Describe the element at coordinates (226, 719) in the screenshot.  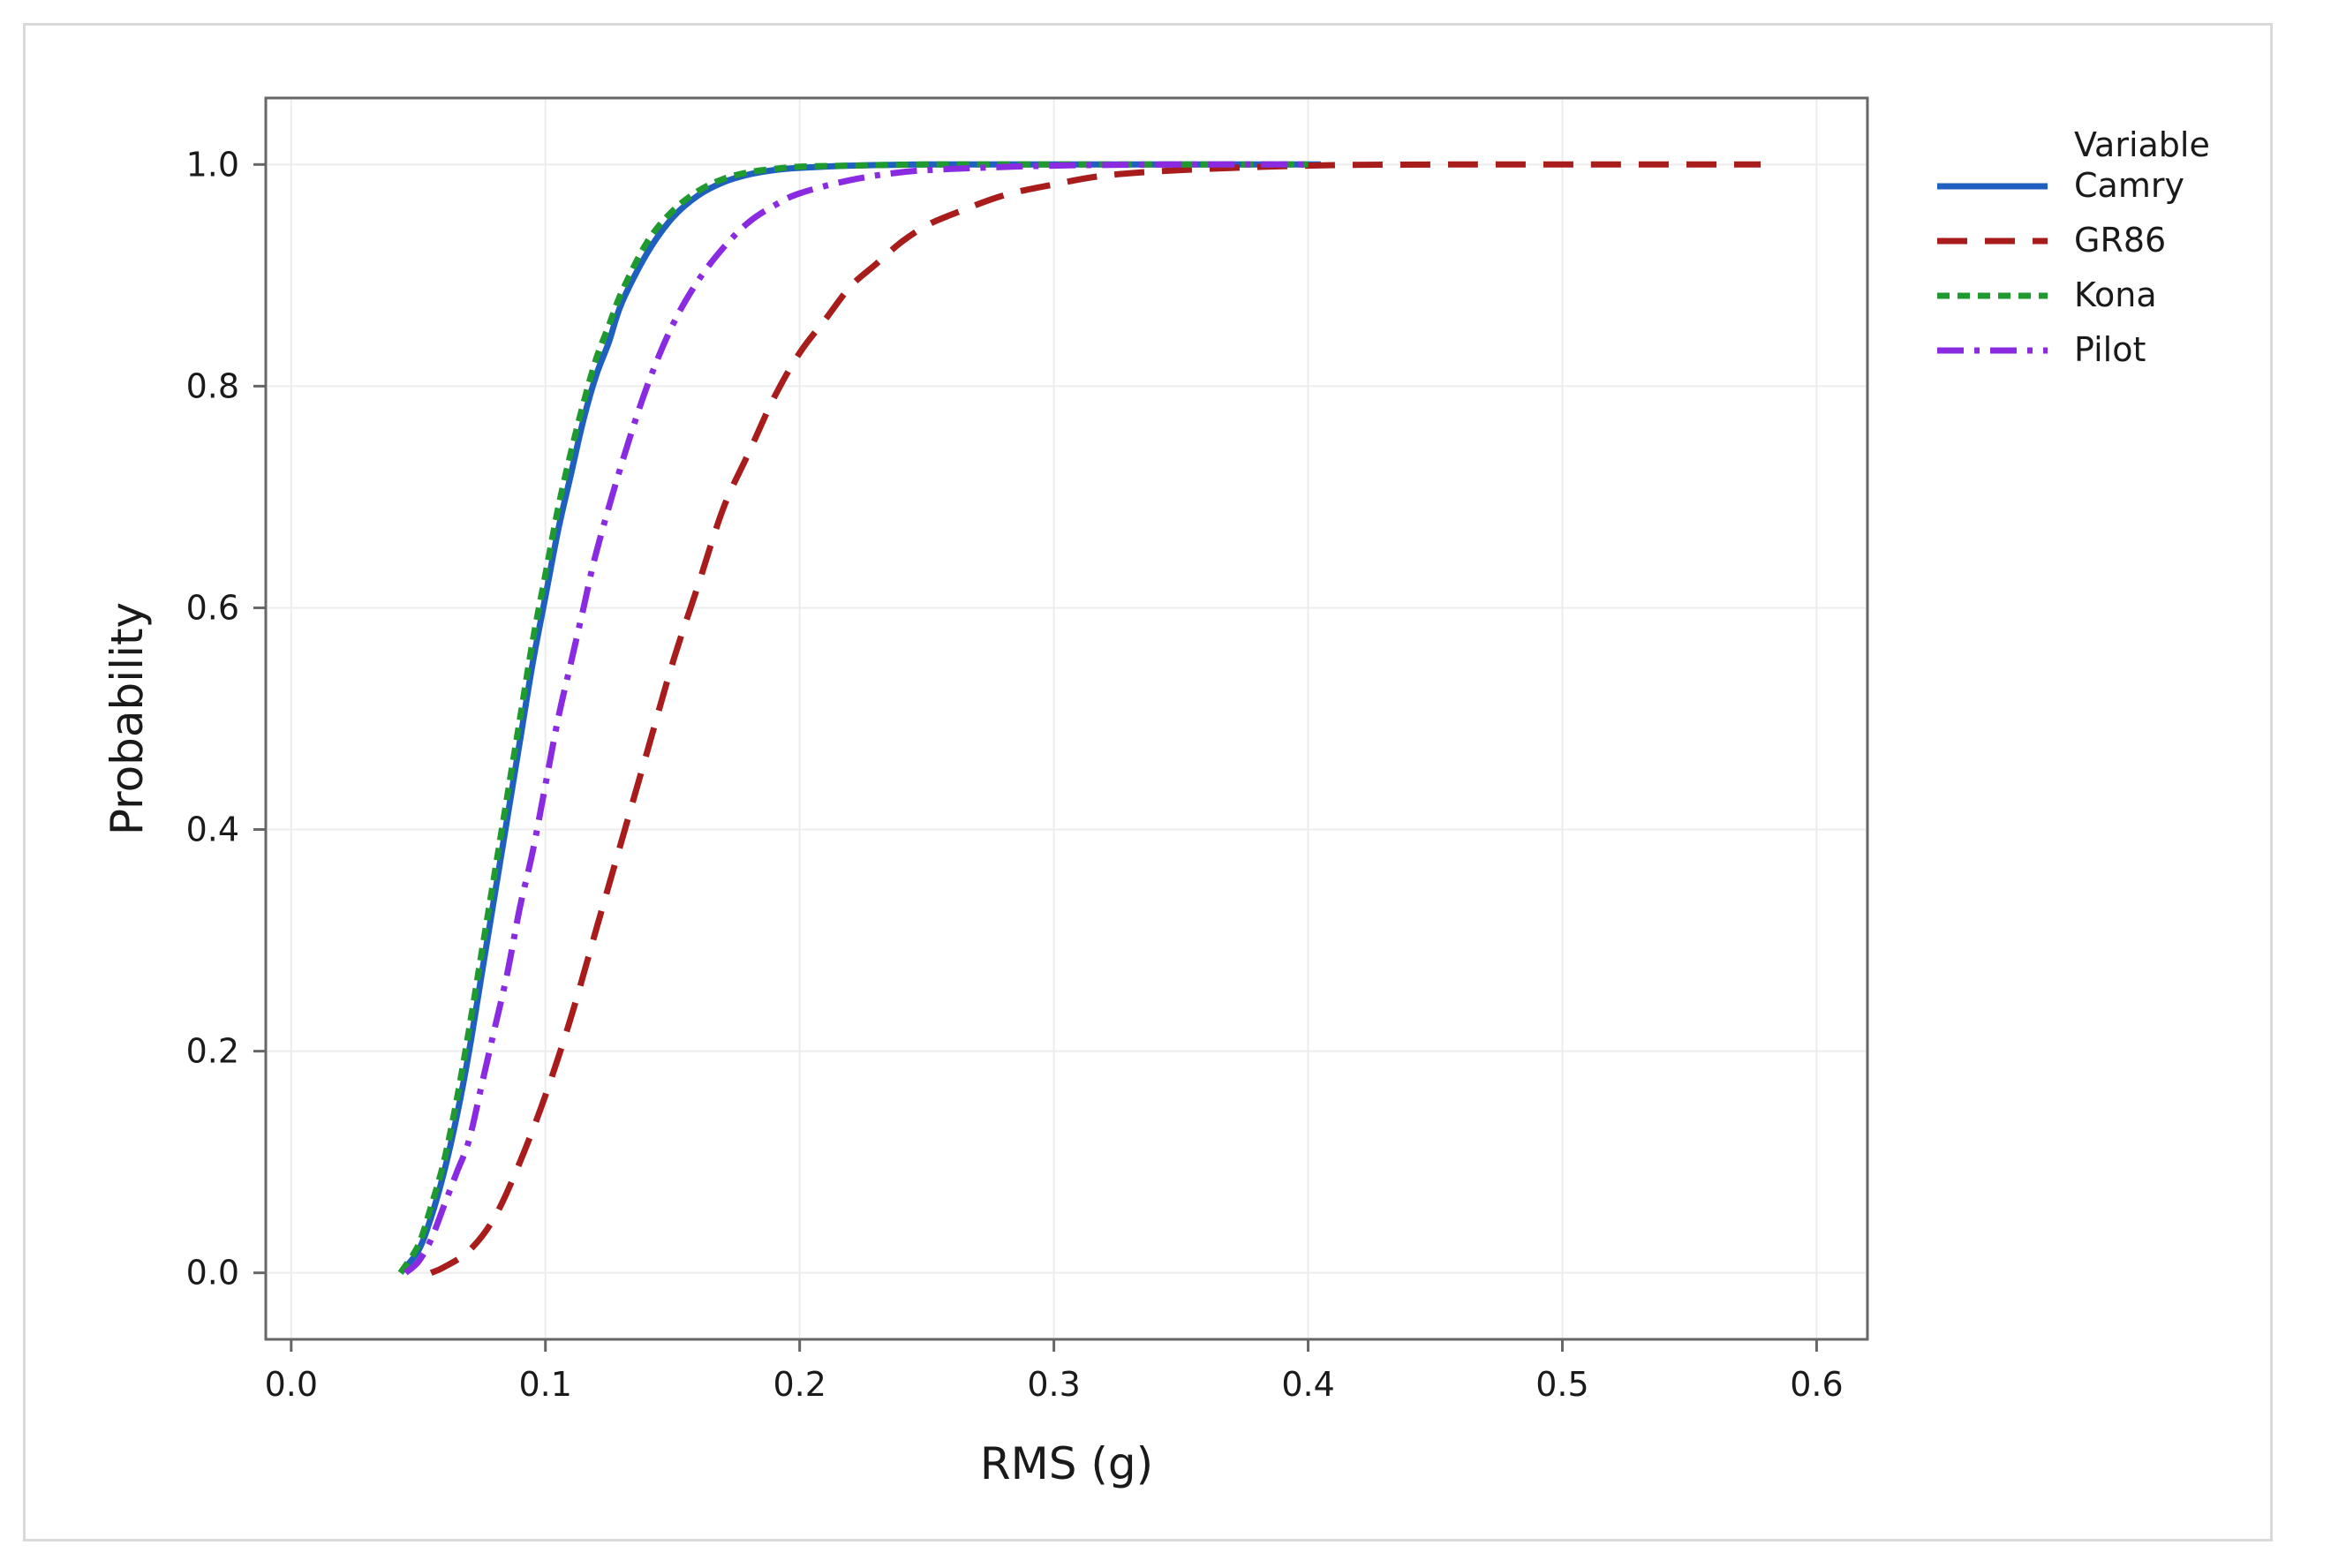
I see `y-axis: 0.0 0.2 0.4 0.6 0.8 1.0` at that location.